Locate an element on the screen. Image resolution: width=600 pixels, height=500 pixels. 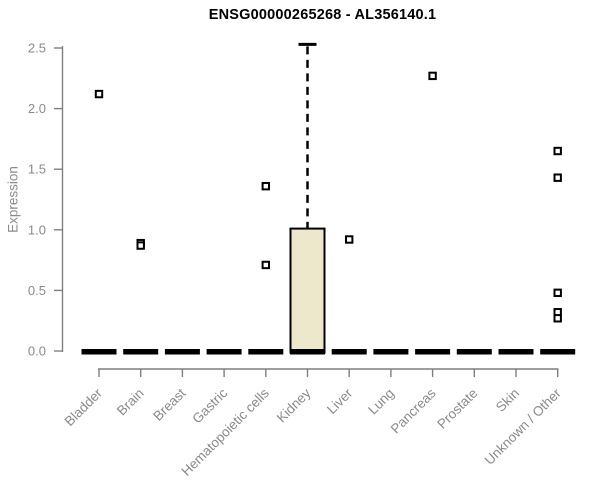
x-category-label: Kidney is located at coordinates (294, 405).